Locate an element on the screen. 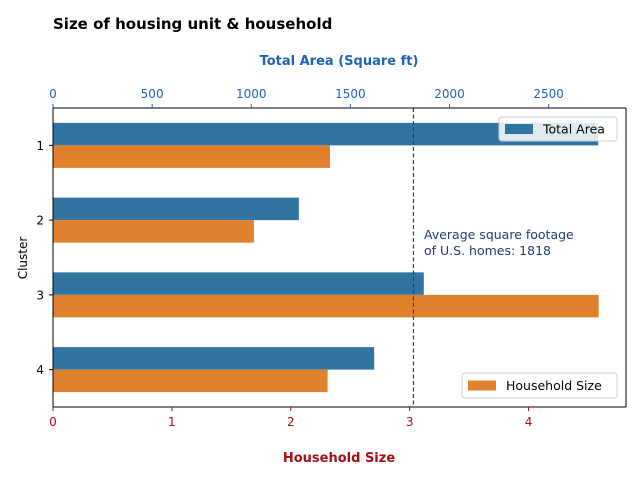 This screenshot has width=640, height=480. legend-layer: Total Area Household Size is located at coordinates (539, 257).